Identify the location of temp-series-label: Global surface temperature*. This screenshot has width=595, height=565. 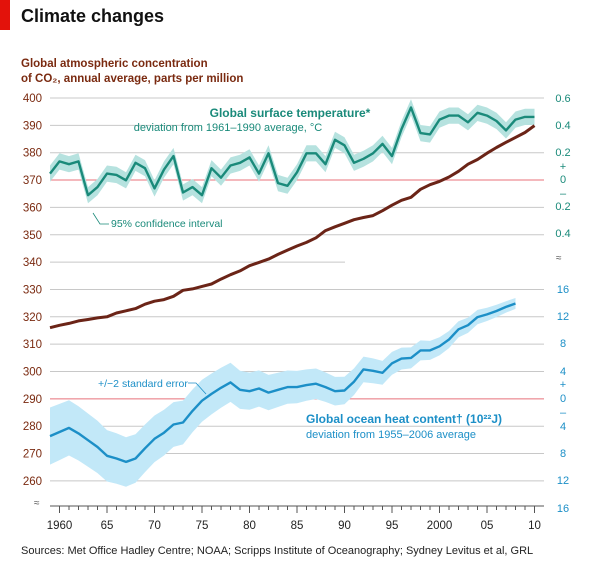
(290, 113).